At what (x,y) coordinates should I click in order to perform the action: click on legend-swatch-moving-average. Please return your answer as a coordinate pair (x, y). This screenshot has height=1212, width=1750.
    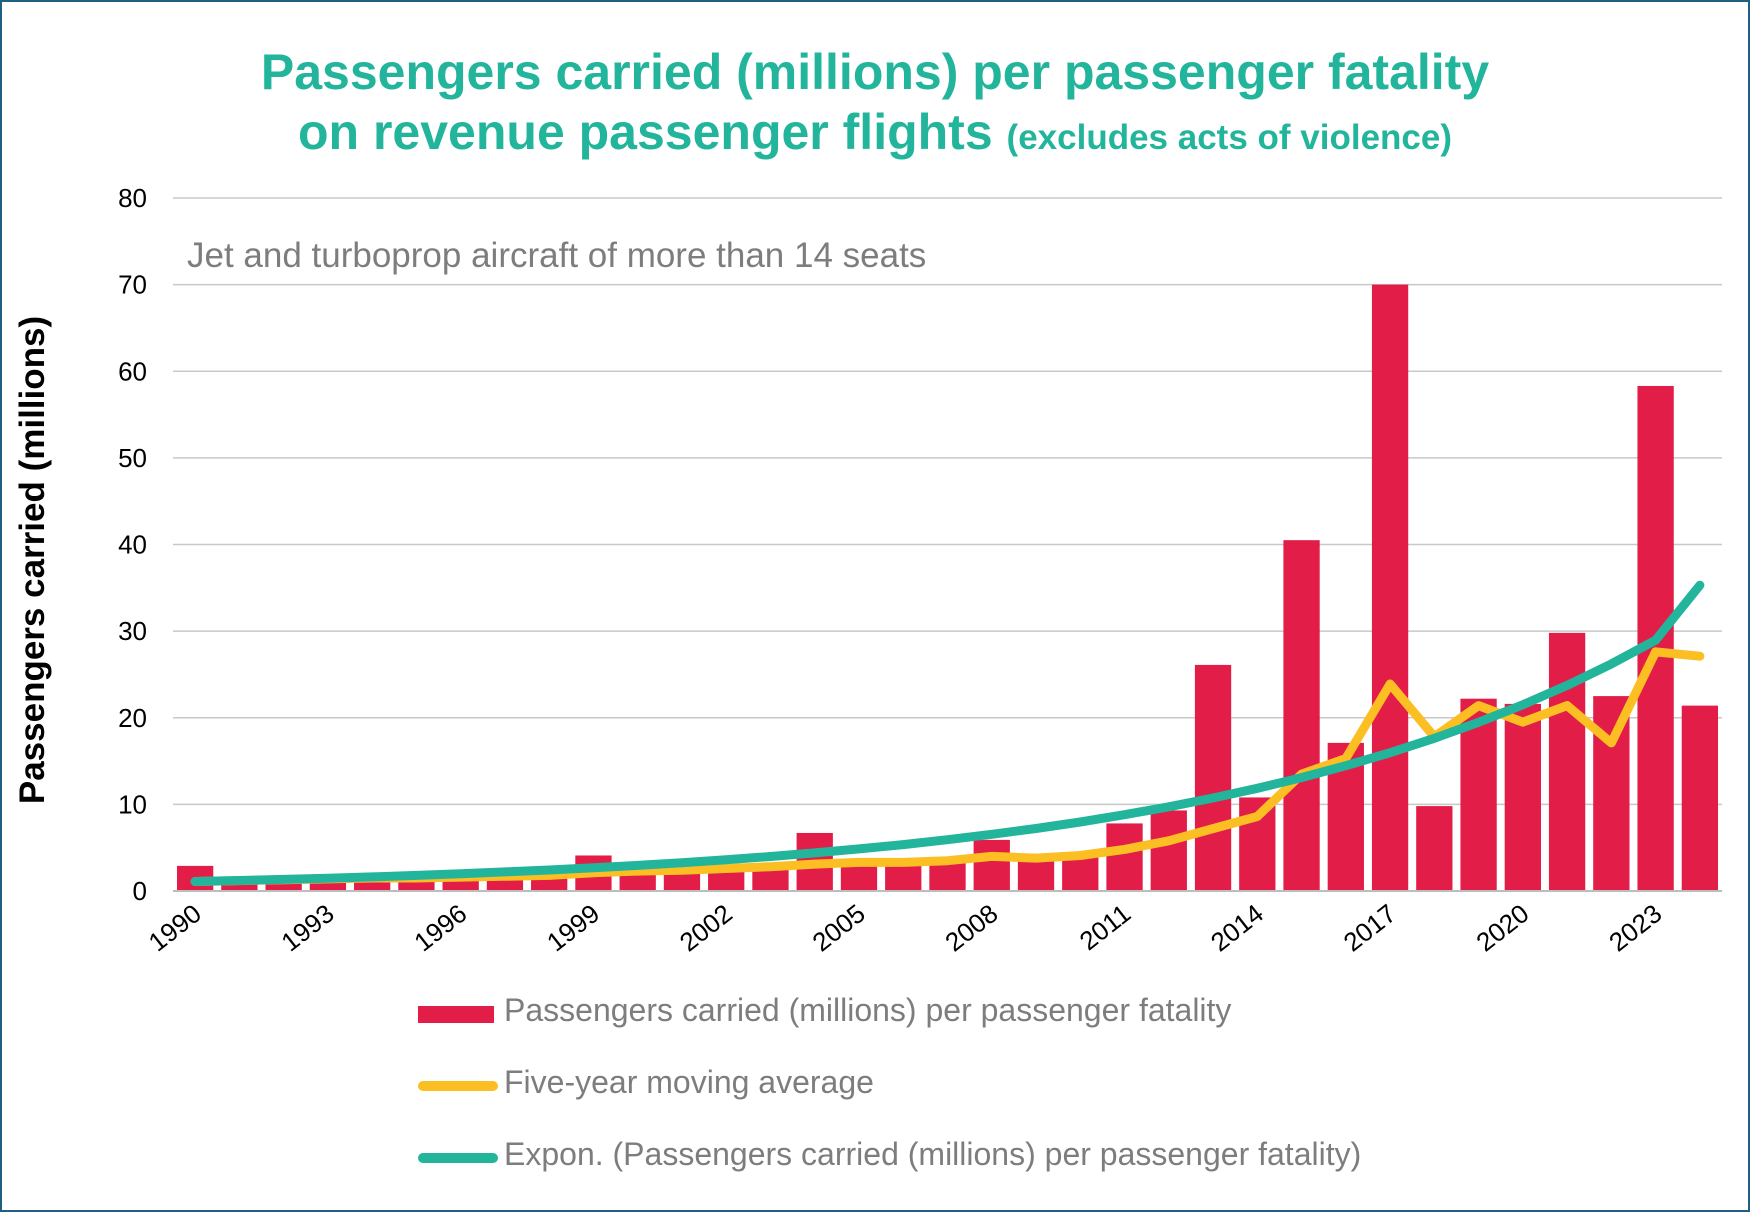
    Looking at the image, I should click on (458, 1086).